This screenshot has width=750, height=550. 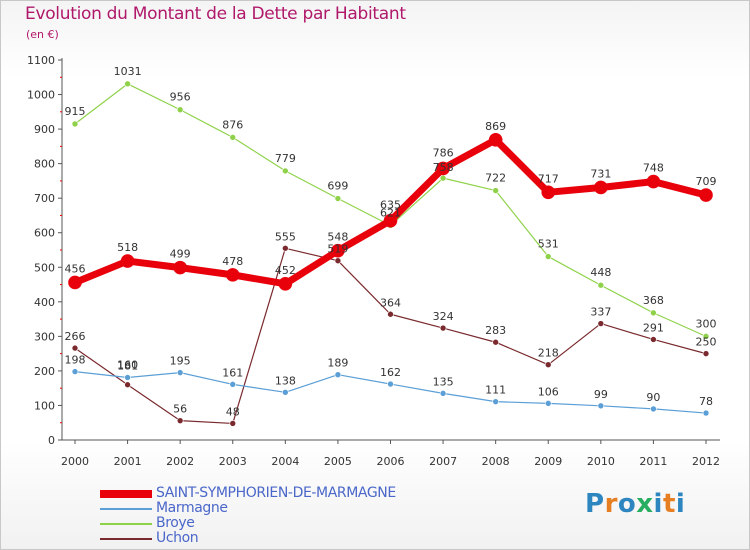 What do you see at coordinates (443, 316) in the screenshot?
I see `data-label-uchon: 324` at bounding box center [443, 316].